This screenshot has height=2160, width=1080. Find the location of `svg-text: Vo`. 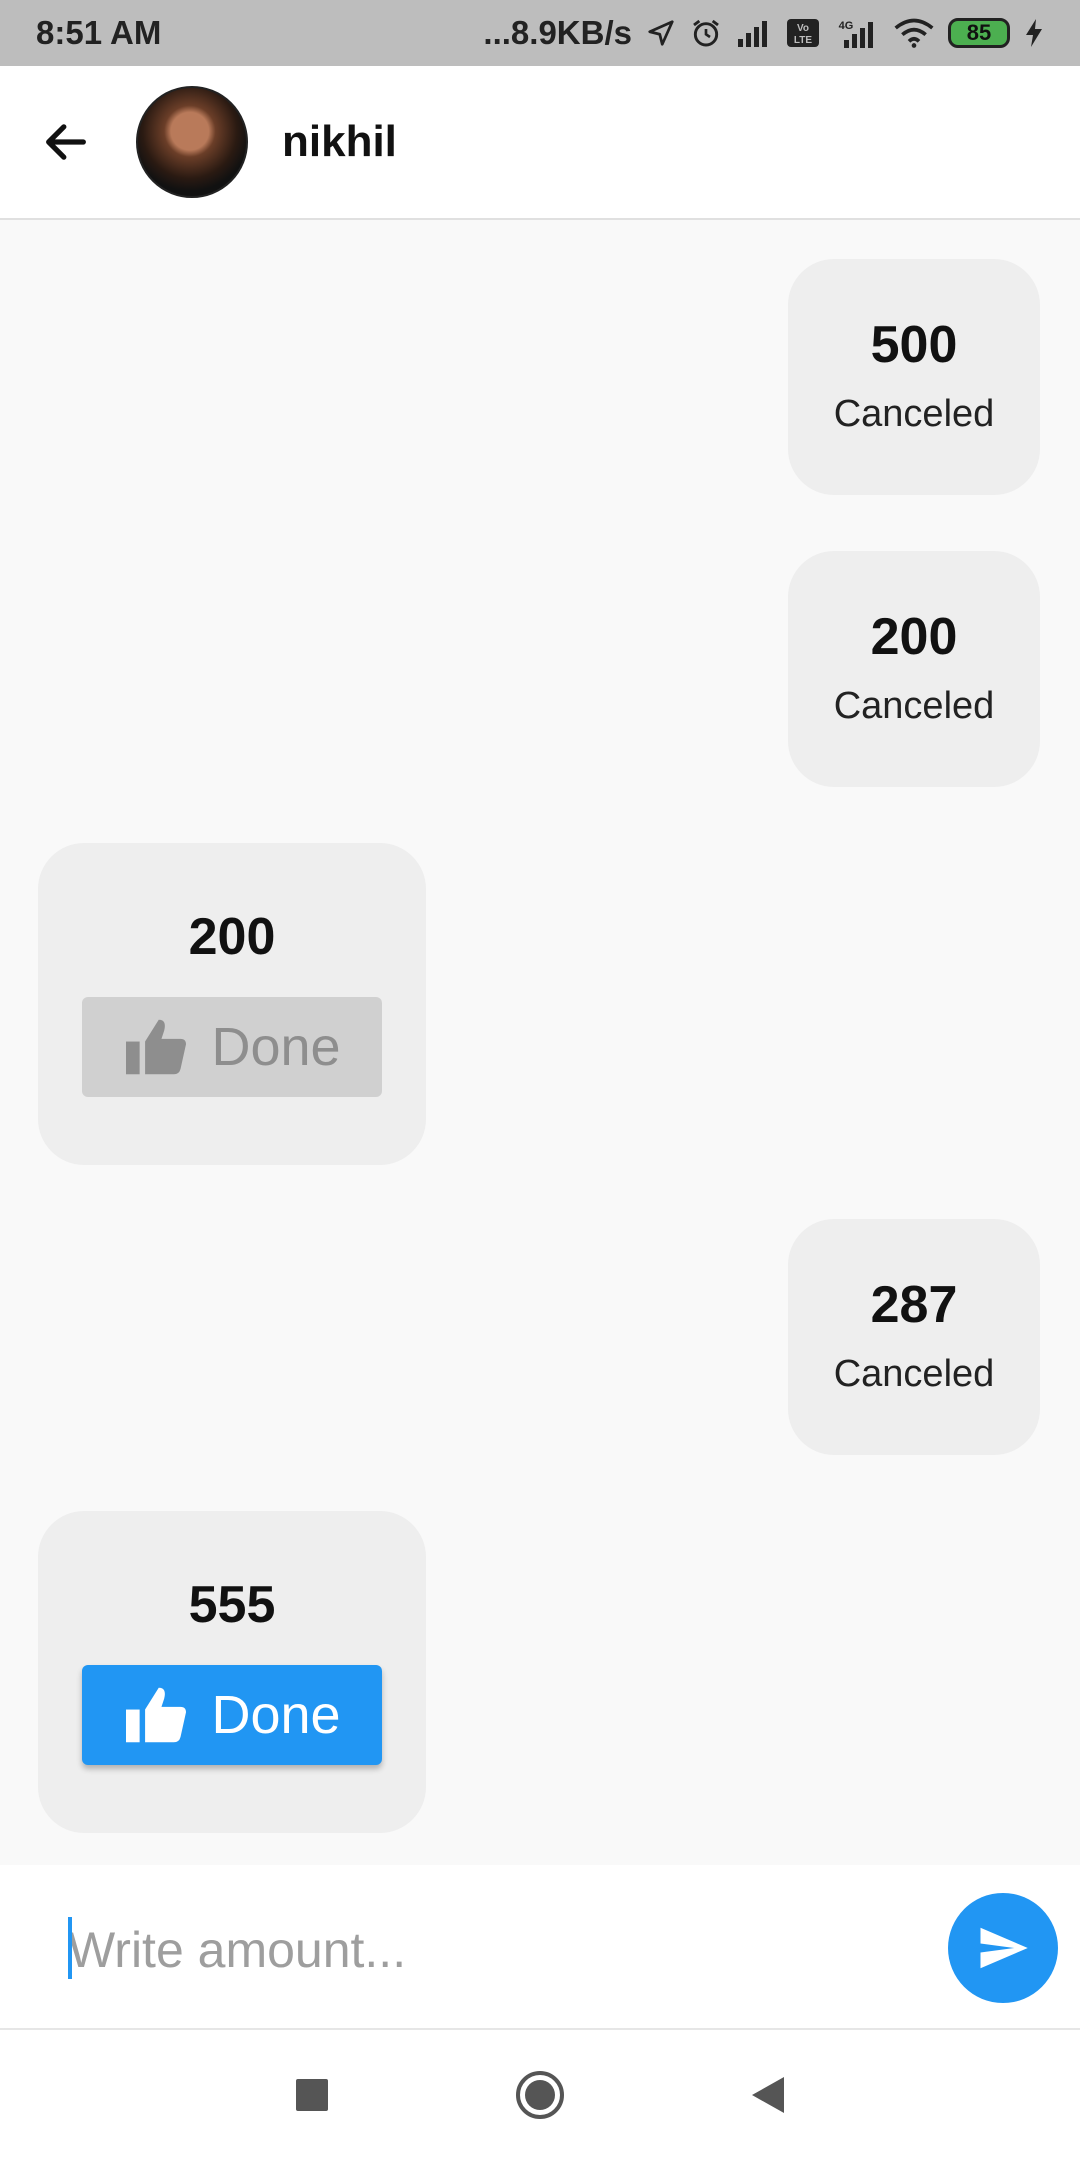

svg-text: Vo is located at coordinates (803, 28).